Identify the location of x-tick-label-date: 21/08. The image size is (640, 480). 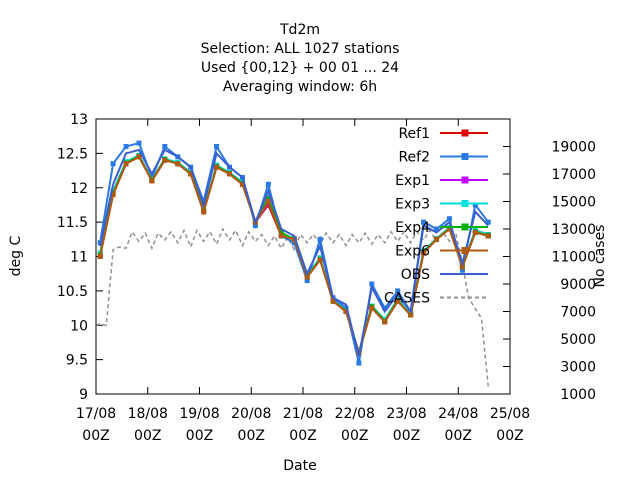
(303, 414).